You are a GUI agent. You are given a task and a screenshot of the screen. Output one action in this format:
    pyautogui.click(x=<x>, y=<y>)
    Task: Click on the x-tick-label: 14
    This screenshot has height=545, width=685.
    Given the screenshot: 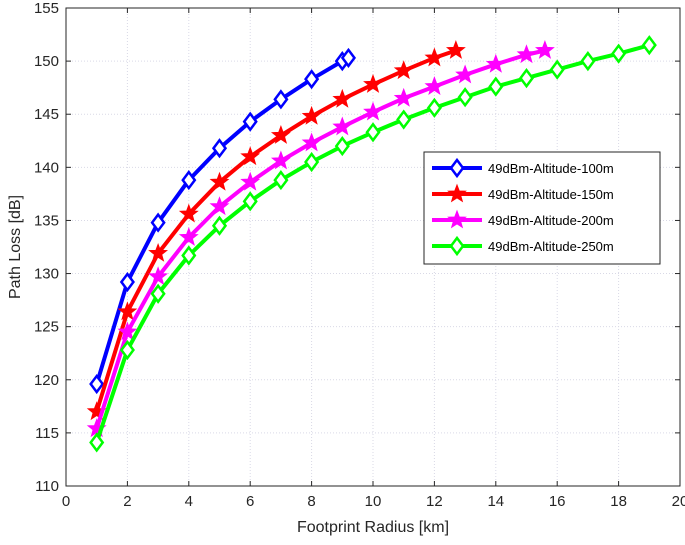 What is the action you would take?
    pyautogui.click(x=495, y=501)
    